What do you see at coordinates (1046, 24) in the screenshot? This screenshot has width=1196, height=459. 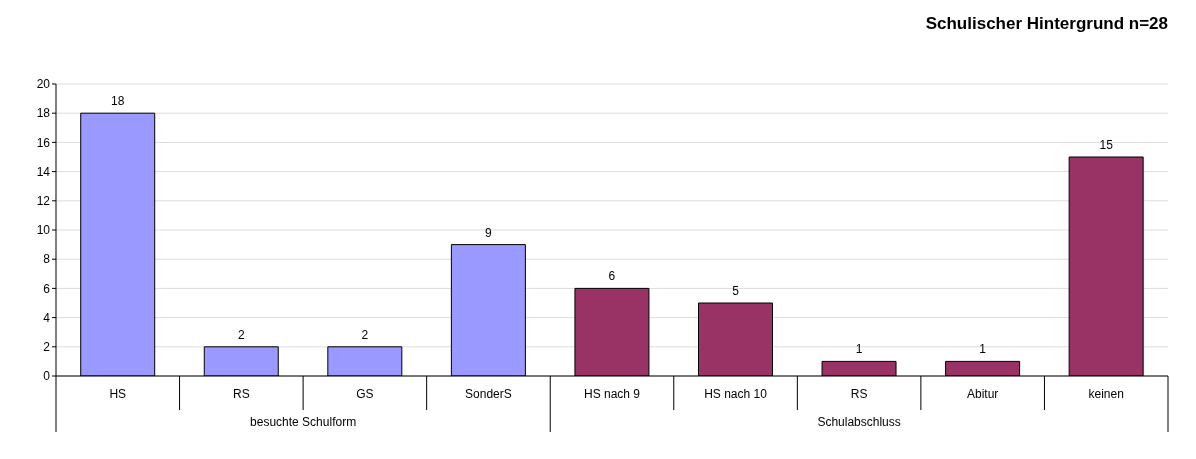 I see `chart-title: Schulischer Hintergrund n=28` at bounding box center [1046, 24].